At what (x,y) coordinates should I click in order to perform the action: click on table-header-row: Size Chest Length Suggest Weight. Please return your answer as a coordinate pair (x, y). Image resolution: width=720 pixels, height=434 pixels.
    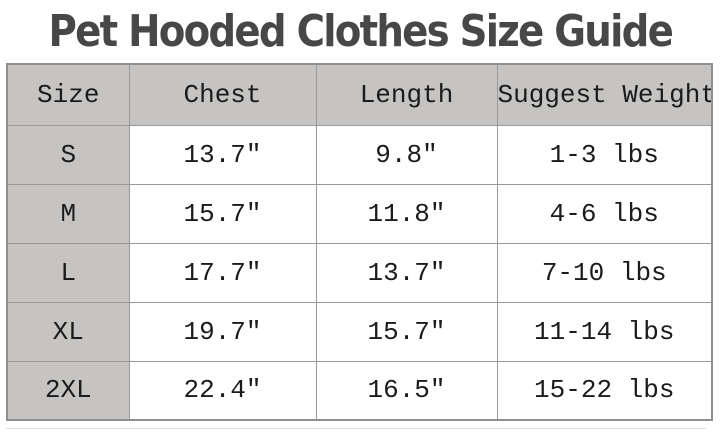
    Looking at the image, I should click on (359, 94).